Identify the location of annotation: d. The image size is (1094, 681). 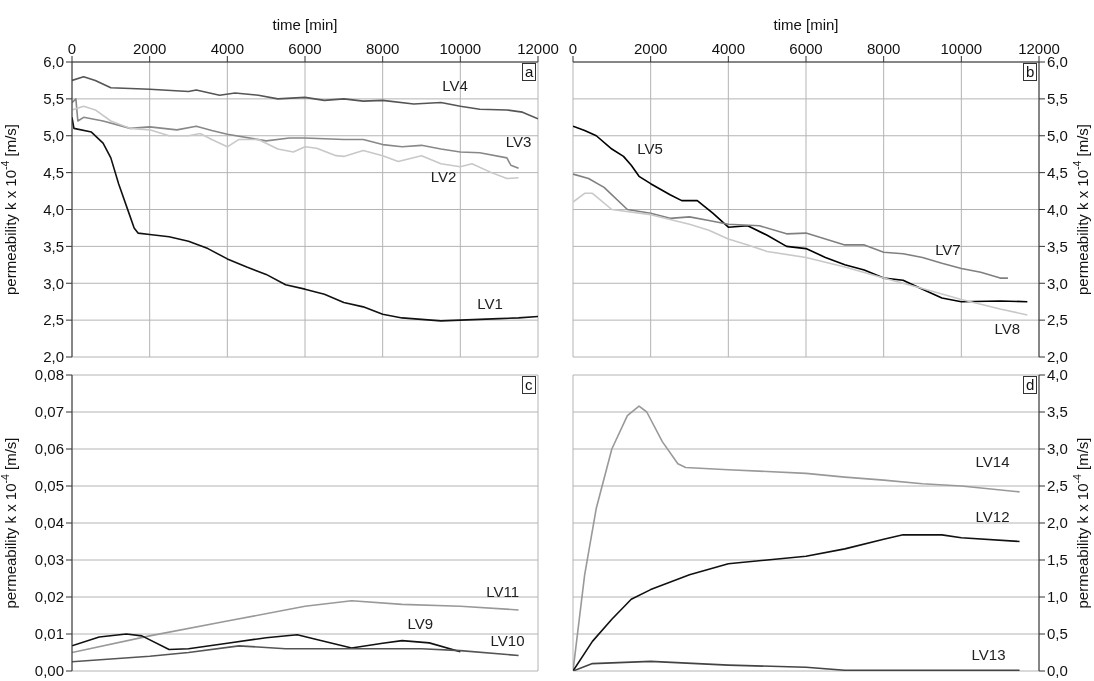
(1030, 385).